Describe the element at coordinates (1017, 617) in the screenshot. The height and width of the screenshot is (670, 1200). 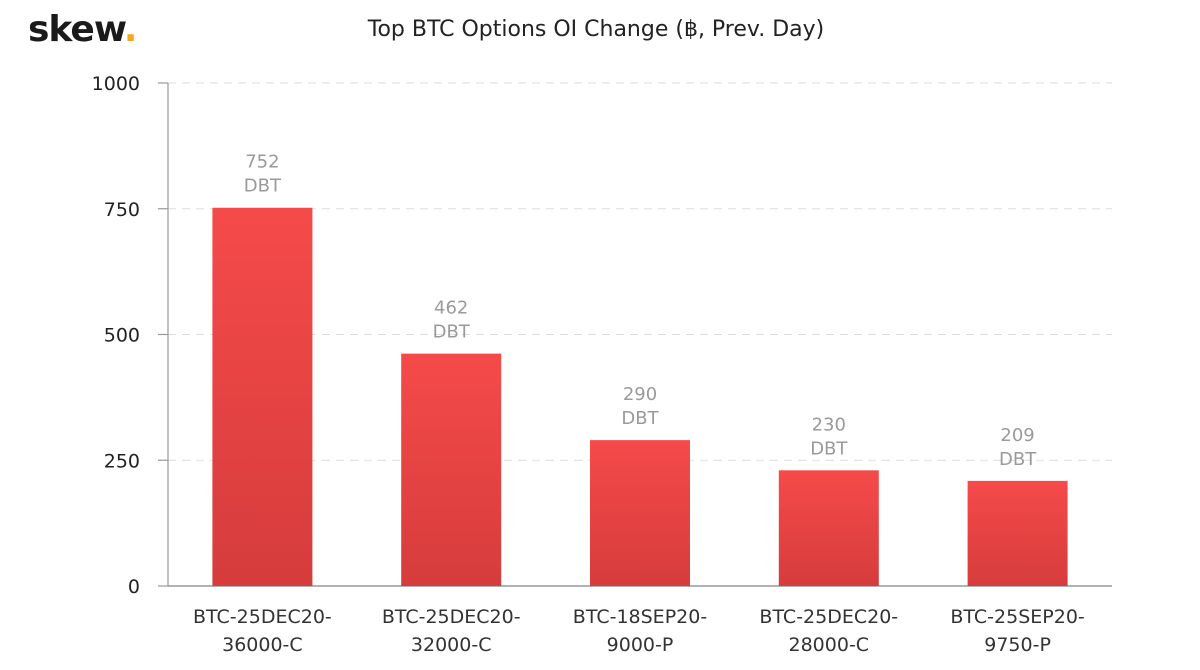
I see `x-category-label-5-line-1: BTC-25SEP20-` at that location.